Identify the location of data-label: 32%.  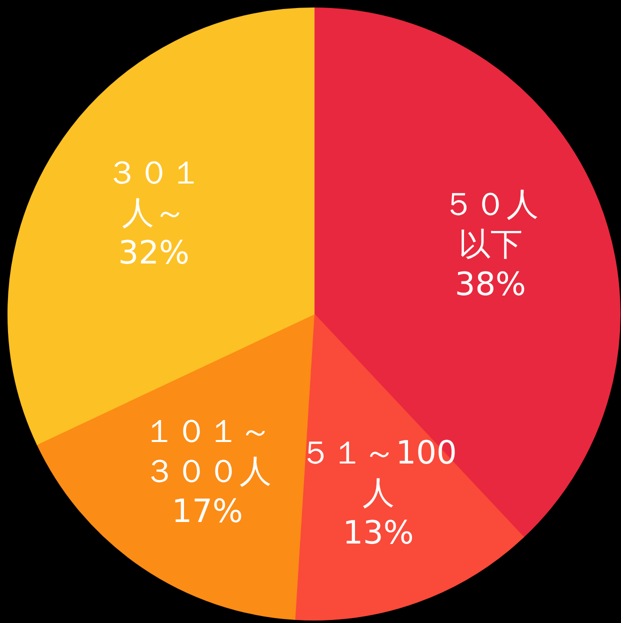
(154, 252).